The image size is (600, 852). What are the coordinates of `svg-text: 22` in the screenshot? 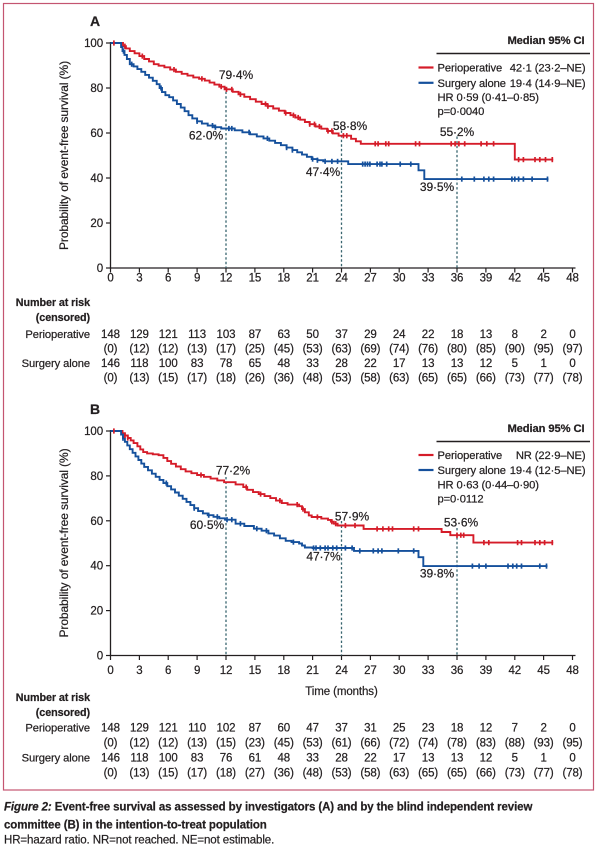 It's located at (370, 364).